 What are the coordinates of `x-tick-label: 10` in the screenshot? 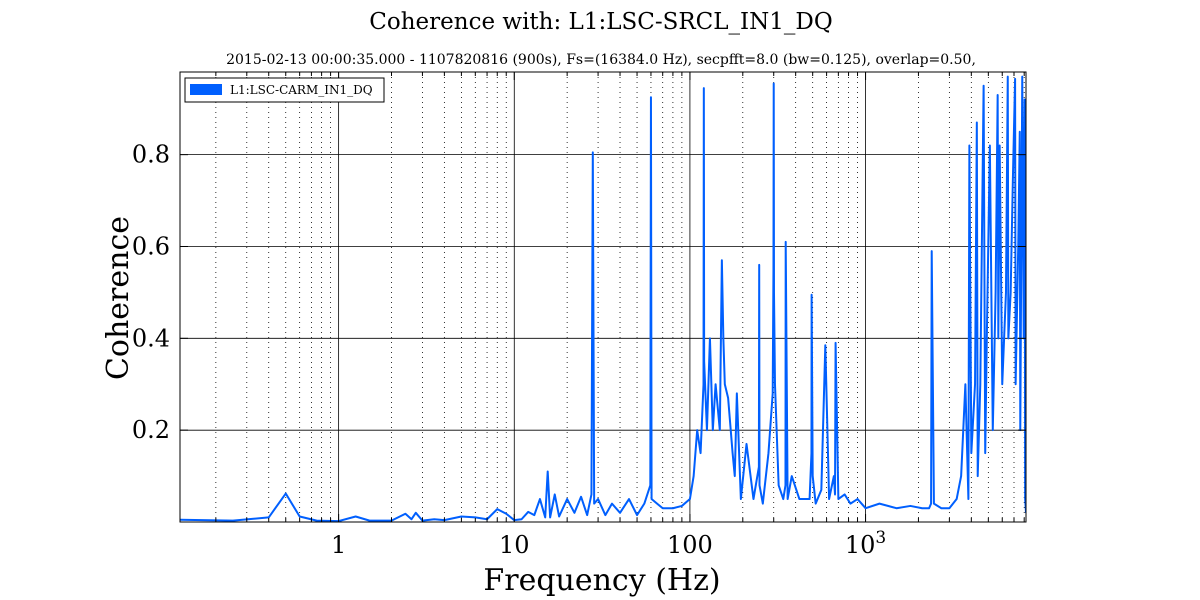 It's located at (514, 545).